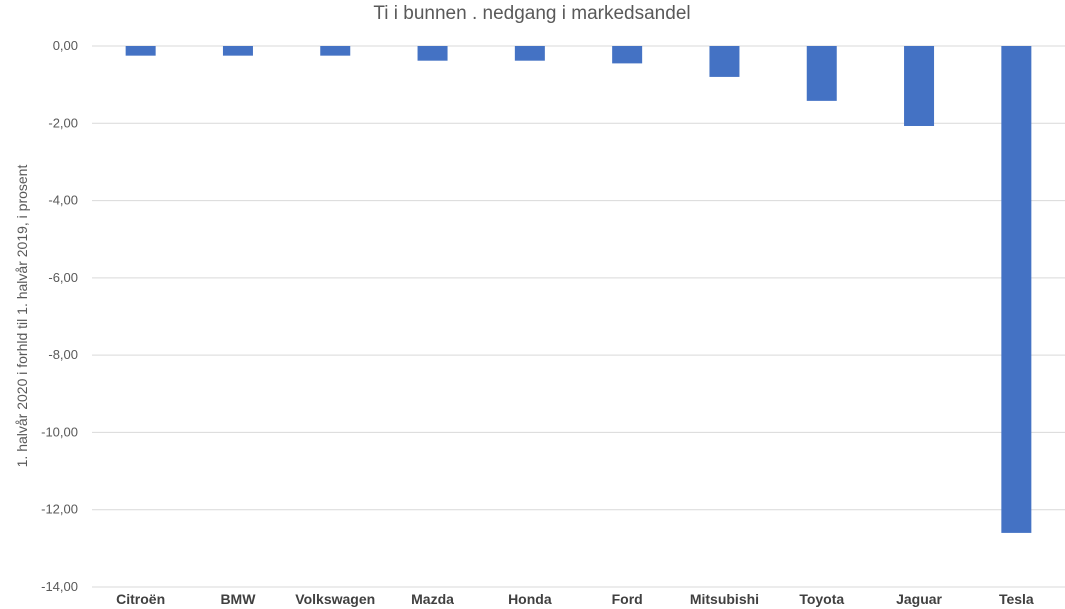  Describe the element at coordinates (140, 599) in the screenshot. I see `x-tick-label: Citroën` at that location.